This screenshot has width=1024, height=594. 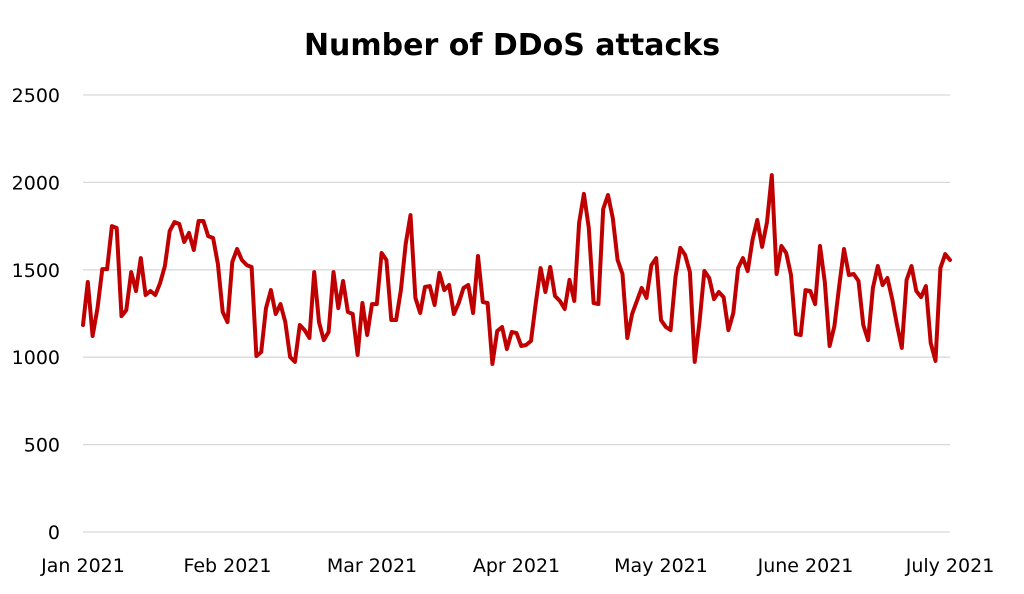 I want to click on y-tick-label: 1000, so click(x=36, y=358).